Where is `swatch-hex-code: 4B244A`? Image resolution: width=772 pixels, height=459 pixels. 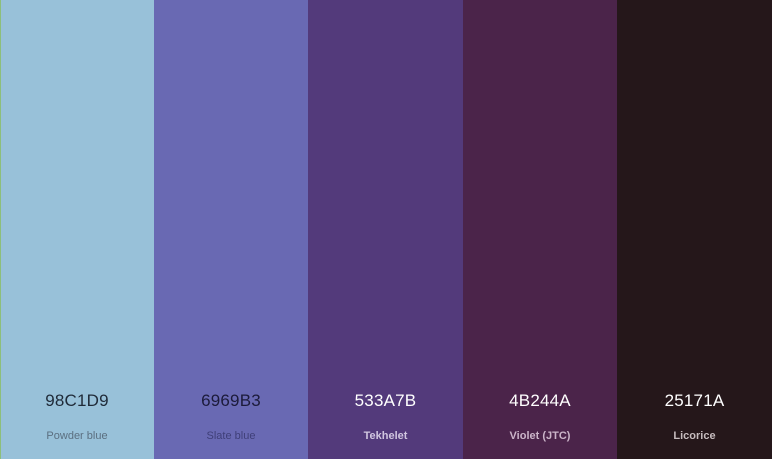 swatch-hex-code: 4B244A is located at coordinates (540, 400).